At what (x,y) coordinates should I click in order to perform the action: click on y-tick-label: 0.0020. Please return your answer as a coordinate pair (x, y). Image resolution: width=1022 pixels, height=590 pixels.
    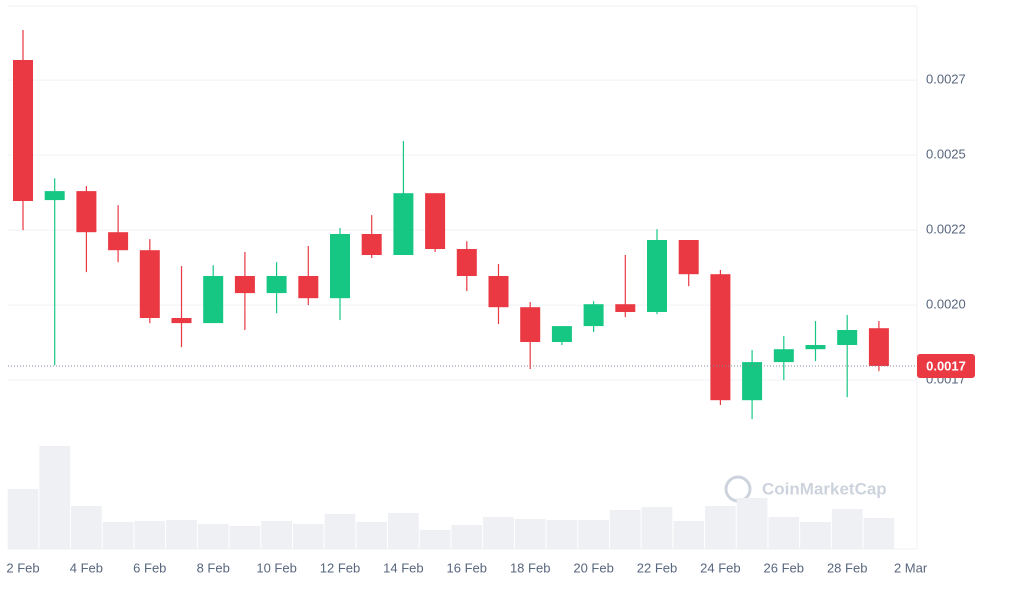
    Looking at the image, I should click on (946, 304).